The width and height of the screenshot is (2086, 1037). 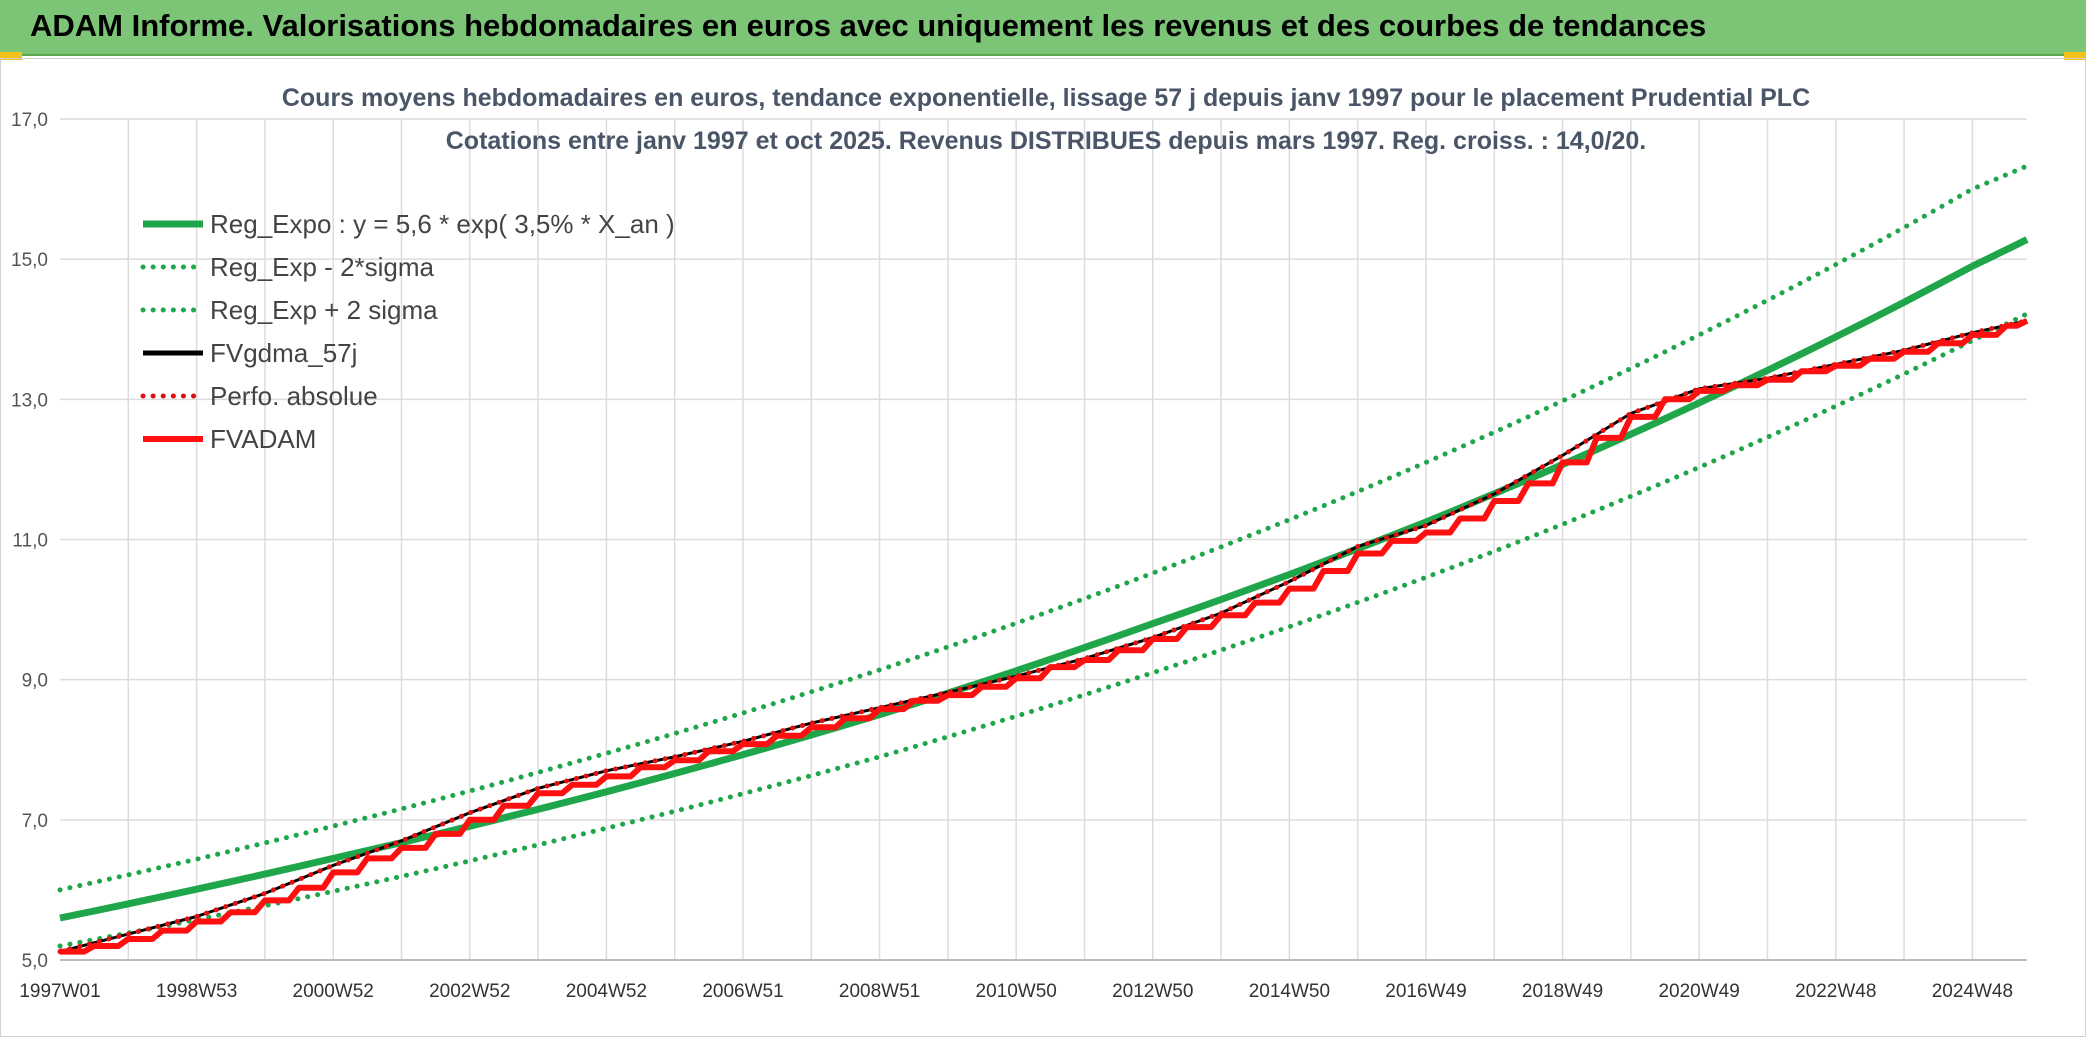 What do you see at coordinates (30, 541) in the screenshot?
I see `y-tick-label: 11,0` at bounding box center [30, 541].